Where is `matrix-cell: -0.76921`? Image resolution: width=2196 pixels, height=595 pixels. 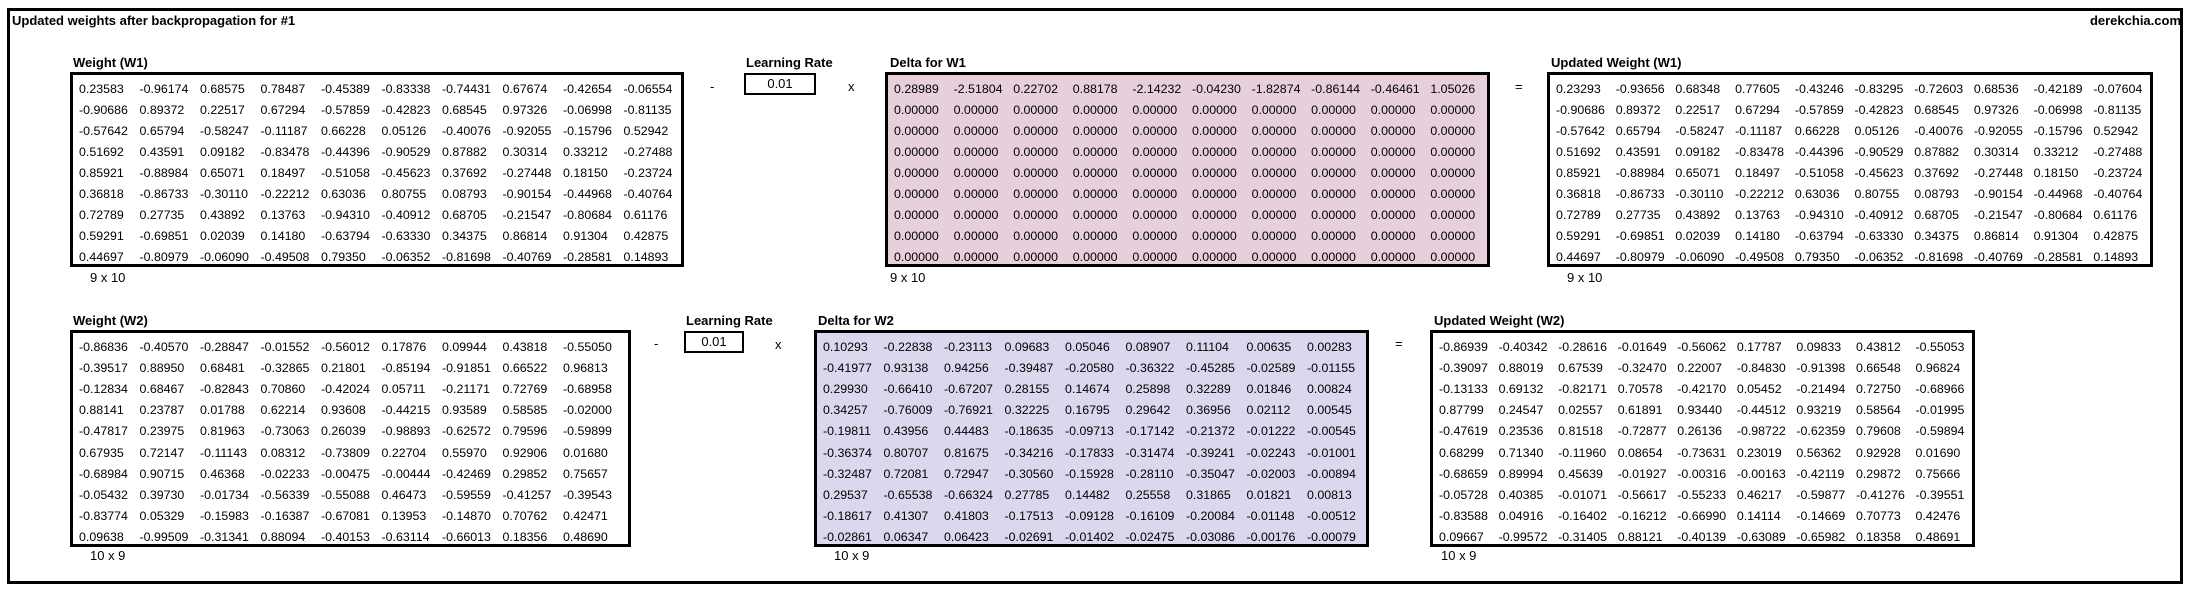 matrix-cell: -0.76921 is located at coordinates (968, 410).